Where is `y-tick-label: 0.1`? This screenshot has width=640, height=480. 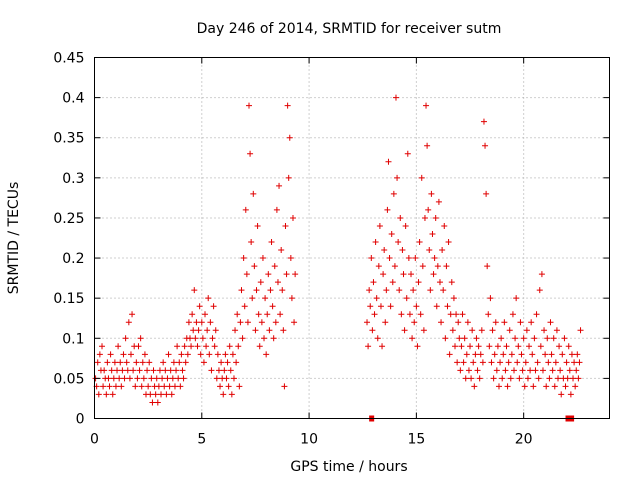 y-tick-label: 0.1 is located at coordinates (73, 339).